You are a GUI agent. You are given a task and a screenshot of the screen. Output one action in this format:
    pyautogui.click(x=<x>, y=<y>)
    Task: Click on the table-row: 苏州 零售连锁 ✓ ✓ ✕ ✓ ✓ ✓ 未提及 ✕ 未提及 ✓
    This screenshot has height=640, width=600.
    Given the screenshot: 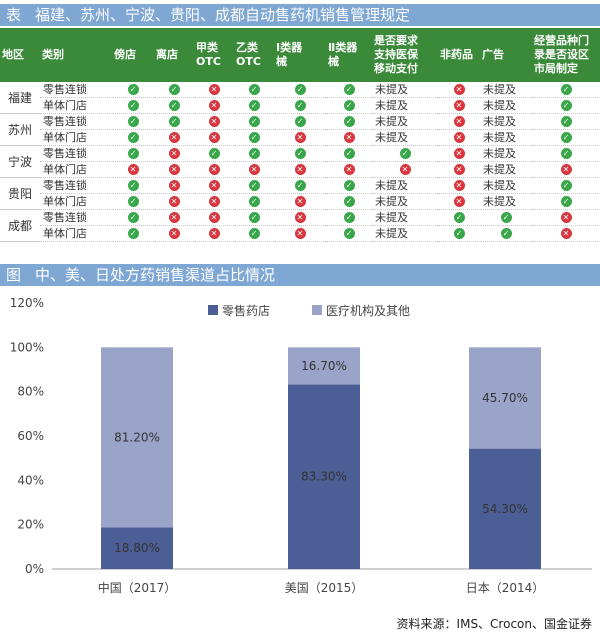 What is the action you would take?
    pyautogui.click(x=300, y=129)
    